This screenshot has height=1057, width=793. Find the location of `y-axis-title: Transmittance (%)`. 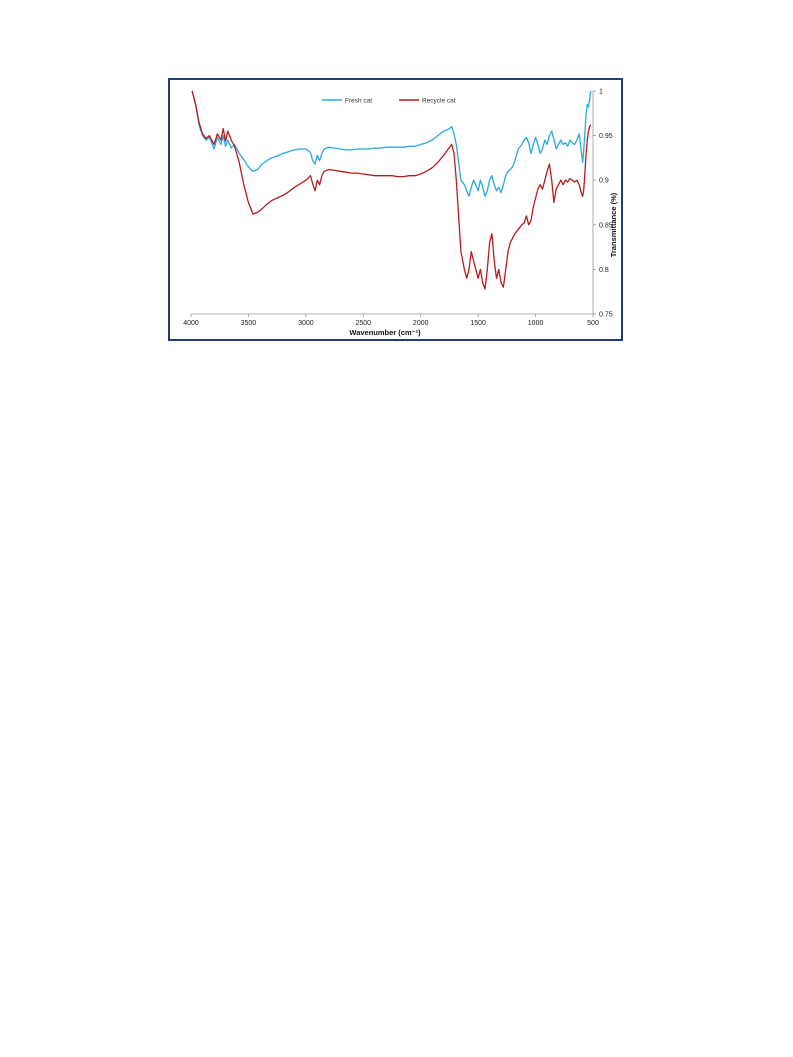

y-axis-title: Transmittance (%) is located at coordinates (613, 224).